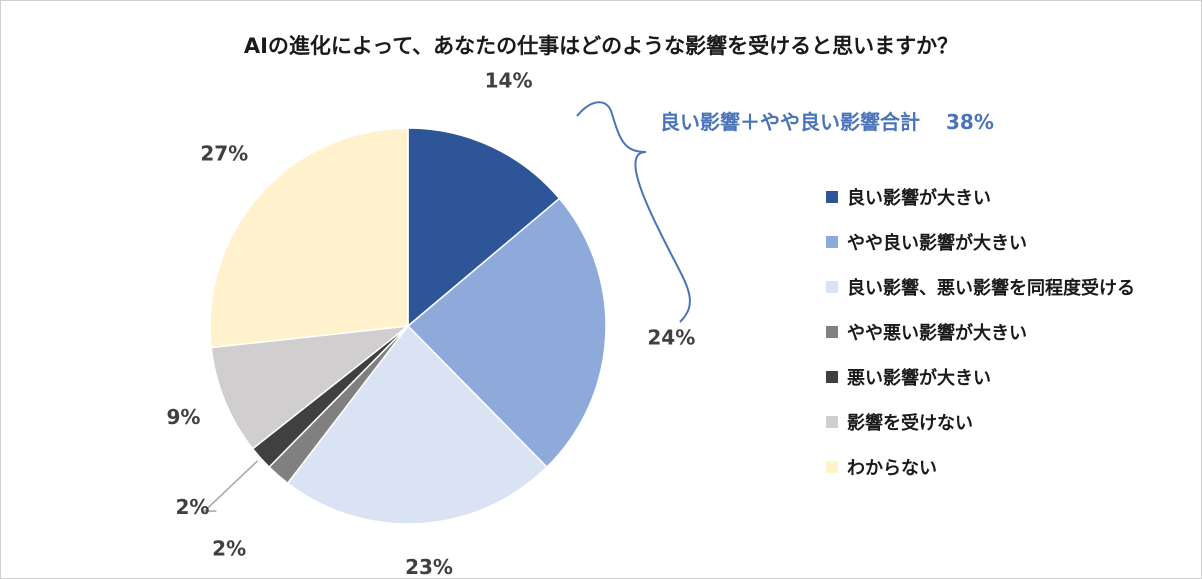  I want to click on slice-value-label: 23%, so click(429, 567).